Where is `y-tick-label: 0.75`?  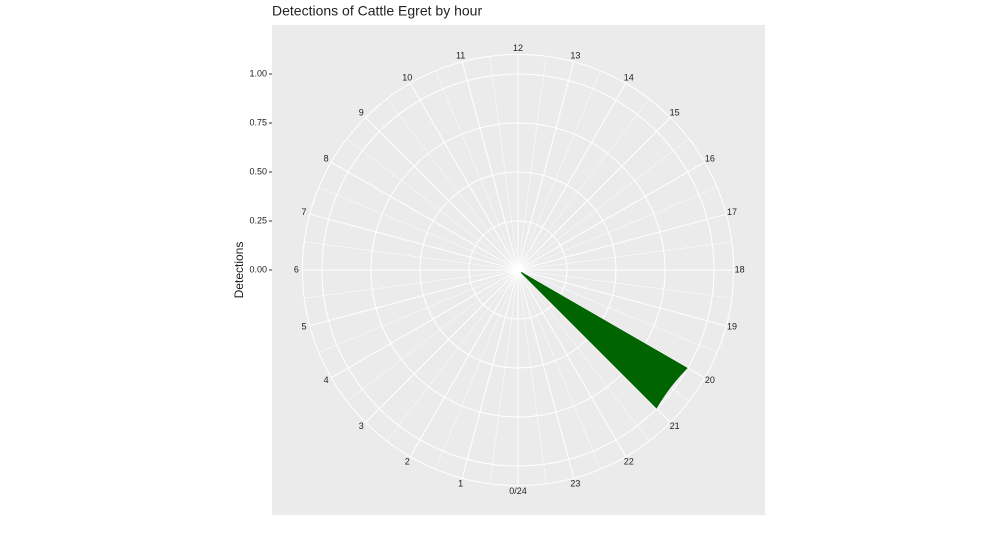 y-tick-label: 0.75 is located at coordinates (258, 122).